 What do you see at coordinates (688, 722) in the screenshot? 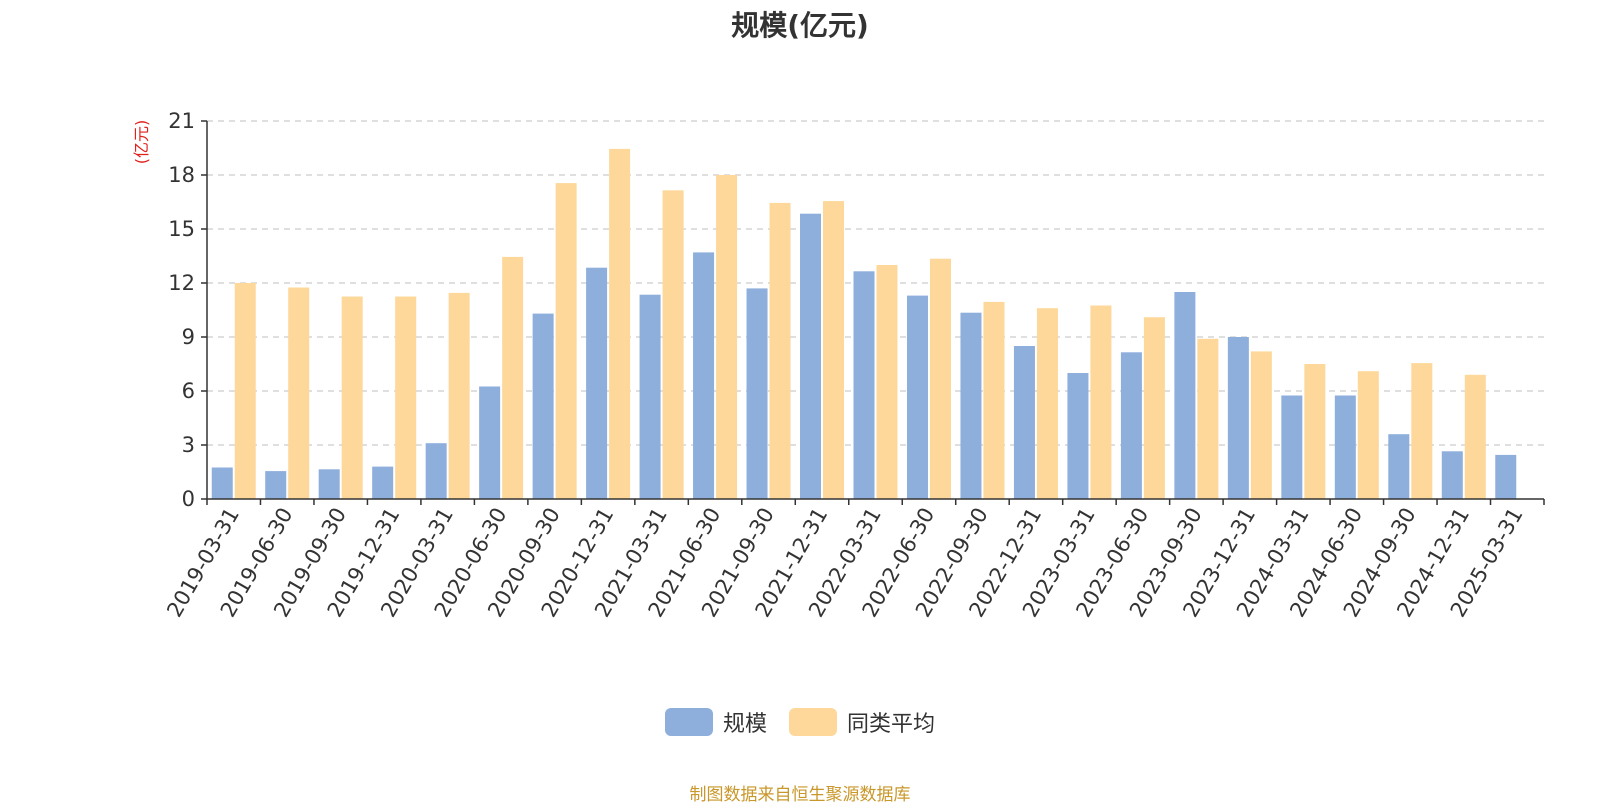
I see `legend-swatch-scale` at bounding box center [688, 722].